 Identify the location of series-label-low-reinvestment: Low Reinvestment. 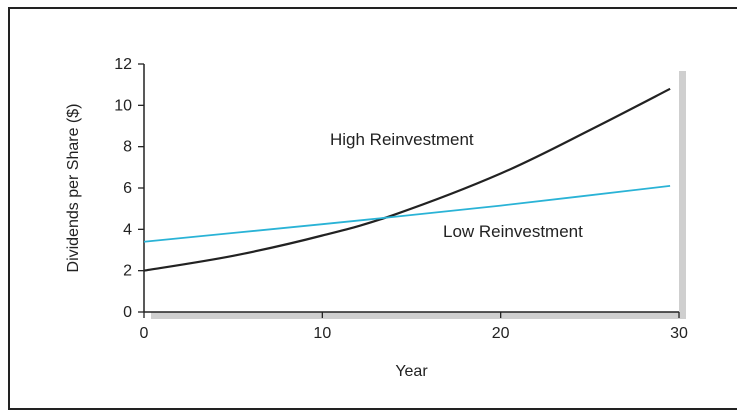
(513, 231).